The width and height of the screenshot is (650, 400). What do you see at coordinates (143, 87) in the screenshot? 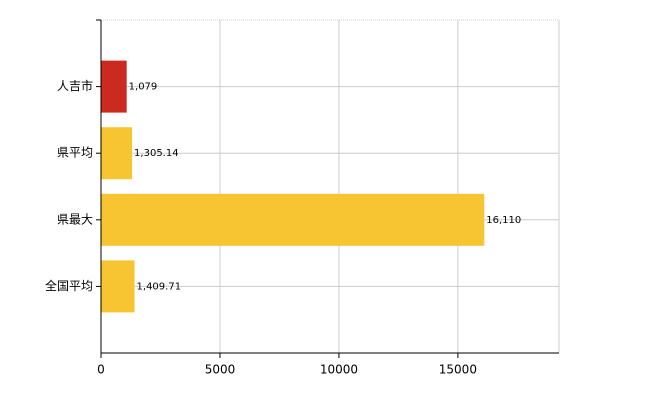
I see `value-label: 1,079` at bounding box center [143, 87].